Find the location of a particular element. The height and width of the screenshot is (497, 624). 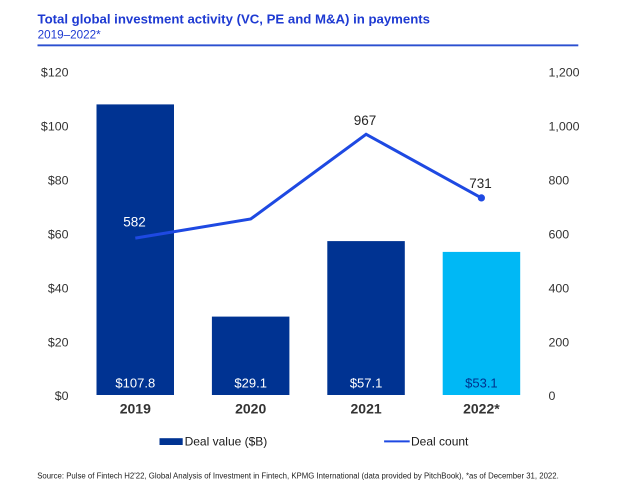

svg-text: $20 is located at coordinates (58, 342).